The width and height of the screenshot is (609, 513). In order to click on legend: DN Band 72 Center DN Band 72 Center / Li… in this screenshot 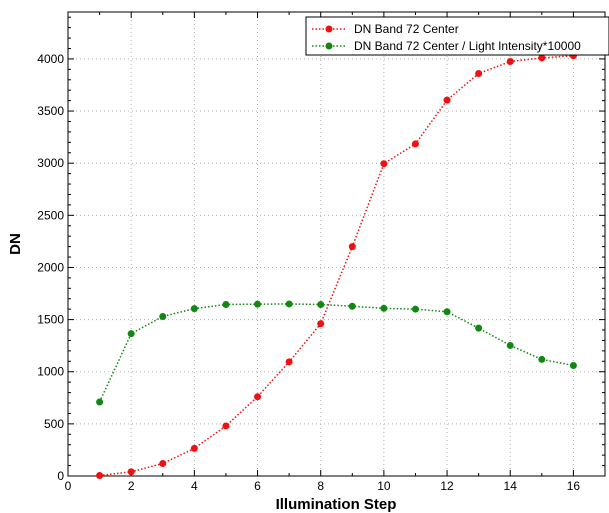, I will do `click(457, 36)`.